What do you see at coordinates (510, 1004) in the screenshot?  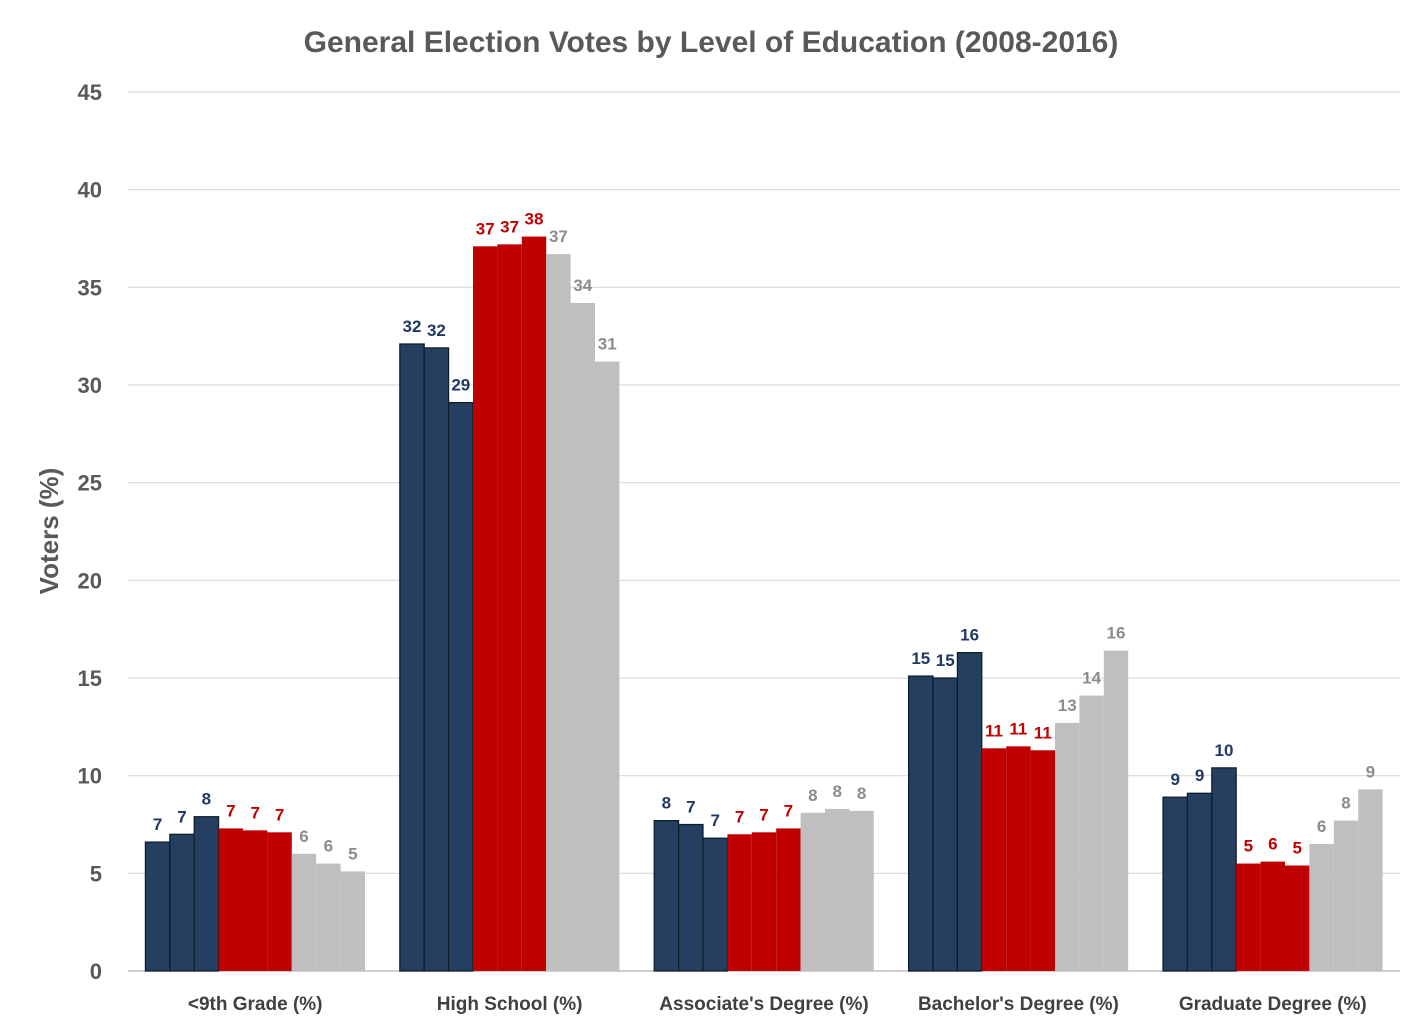 I see `x-tick-label: High School (%)` at bounding box center [510, 1004].